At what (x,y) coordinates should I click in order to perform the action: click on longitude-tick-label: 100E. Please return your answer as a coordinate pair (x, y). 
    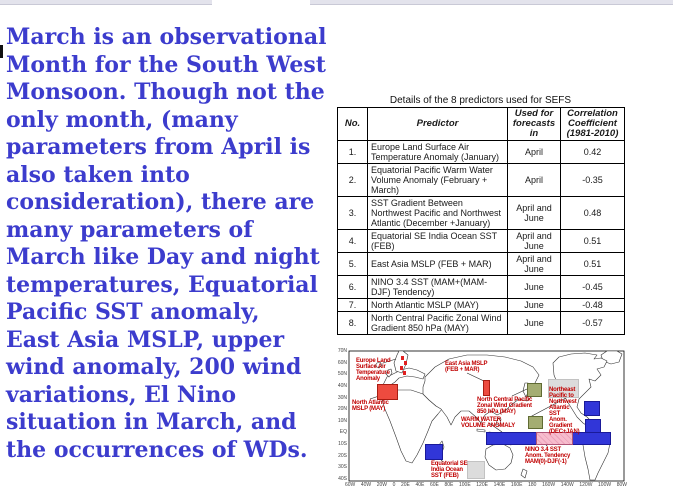
    Looking at the image, I should click on (465, 485).